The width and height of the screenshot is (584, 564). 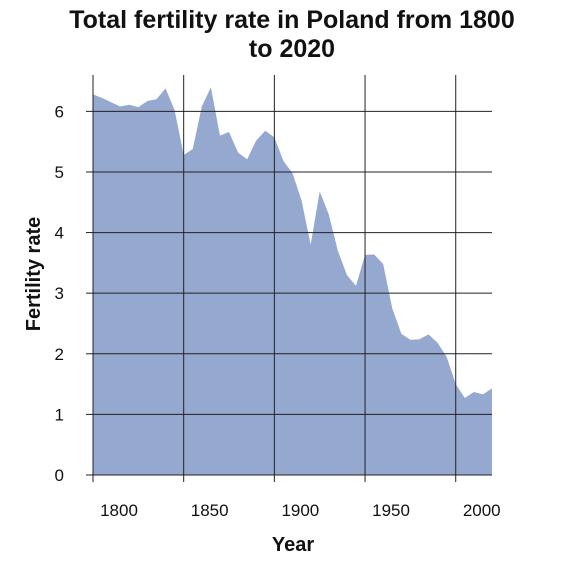 I want to click on x-axis-label: Year, so click(x=293, y=545).